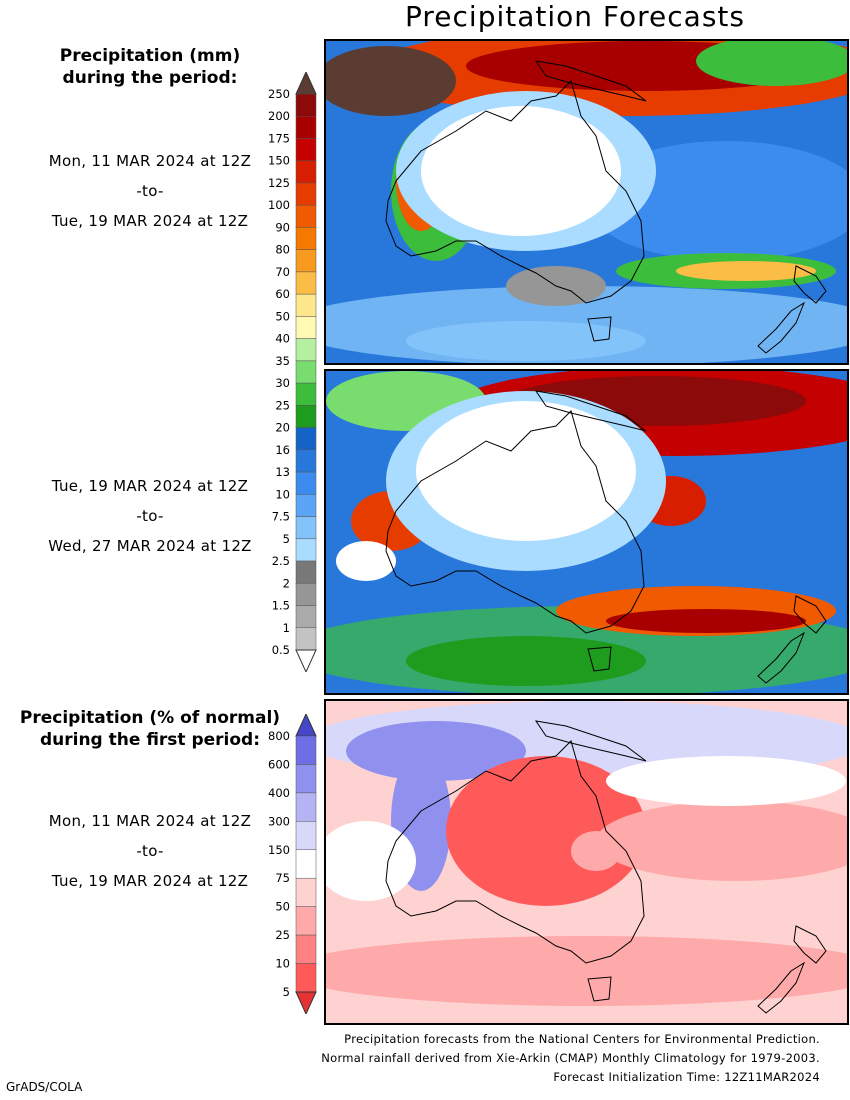 The image size is (850, 1100). What do you see at coordinates (281, 561) in the screenshot?
I see `colorbar-tick-label: 2.5` at bounding box center [281, 561].